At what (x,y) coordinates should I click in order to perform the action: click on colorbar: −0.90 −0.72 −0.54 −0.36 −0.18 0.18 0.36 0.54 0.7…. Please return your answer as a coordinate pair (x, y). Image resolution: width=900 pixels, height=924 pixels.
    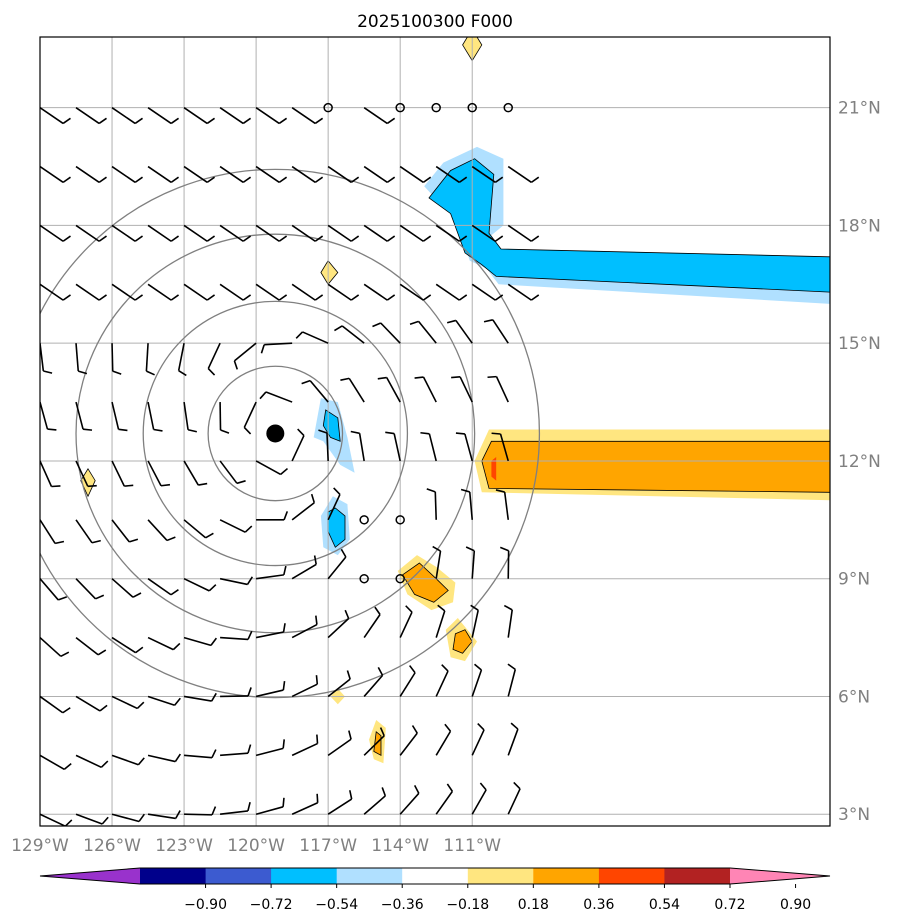
    Looking at the image, I should click on (435, 890).